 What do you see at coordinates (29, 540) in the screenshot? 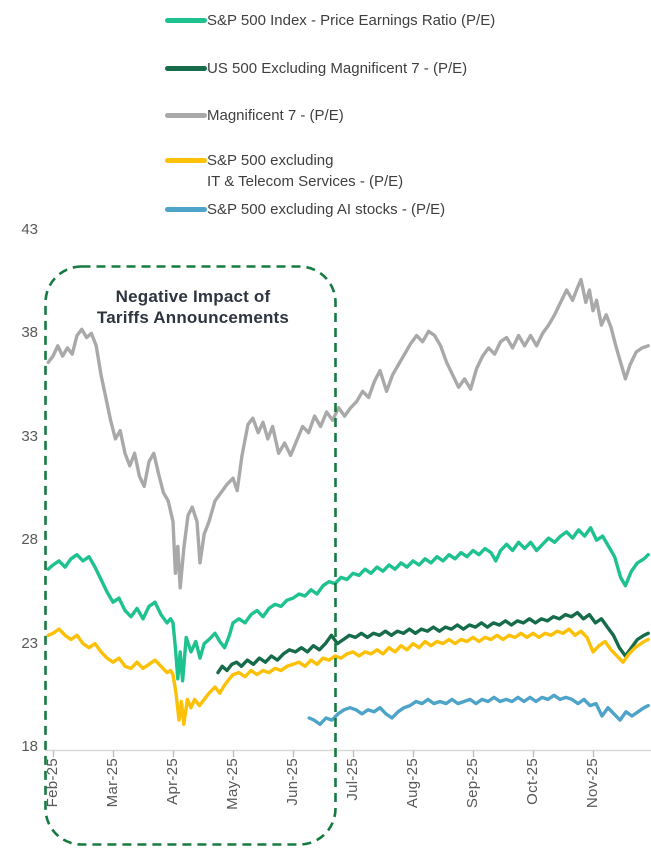
I see `y-tick-label-28: 28` at bounding box center [29, 540].